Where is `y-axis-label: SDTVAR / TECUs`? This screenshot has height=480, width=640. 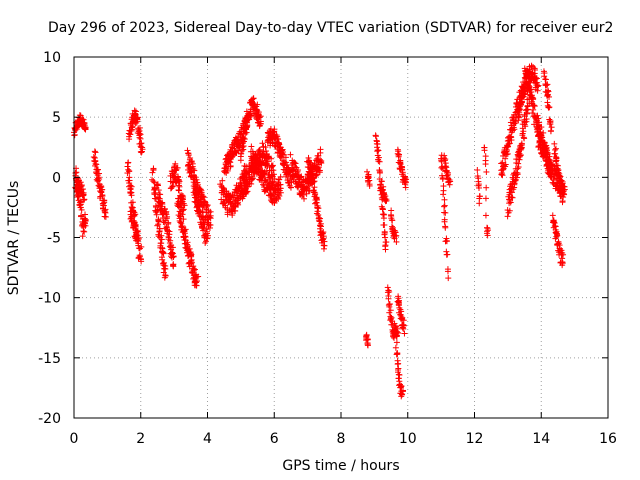
y-axis-label: SDTVAR / TECUs is located at coordinates (14, 238).